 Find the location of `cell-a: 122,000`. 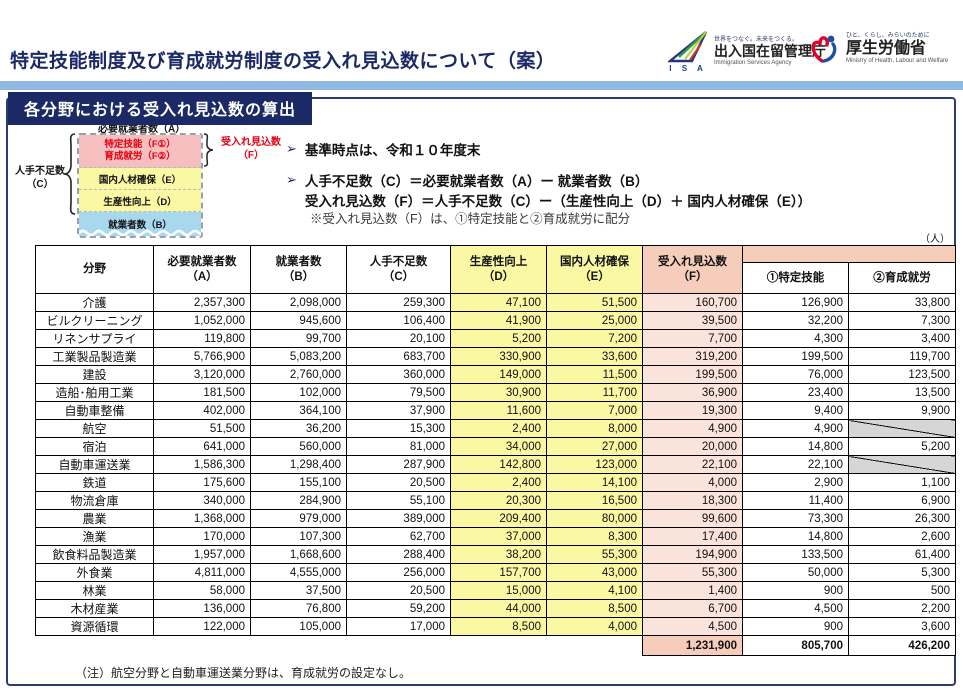

cell-a: 122,000 is located at coordinates (202, 626).